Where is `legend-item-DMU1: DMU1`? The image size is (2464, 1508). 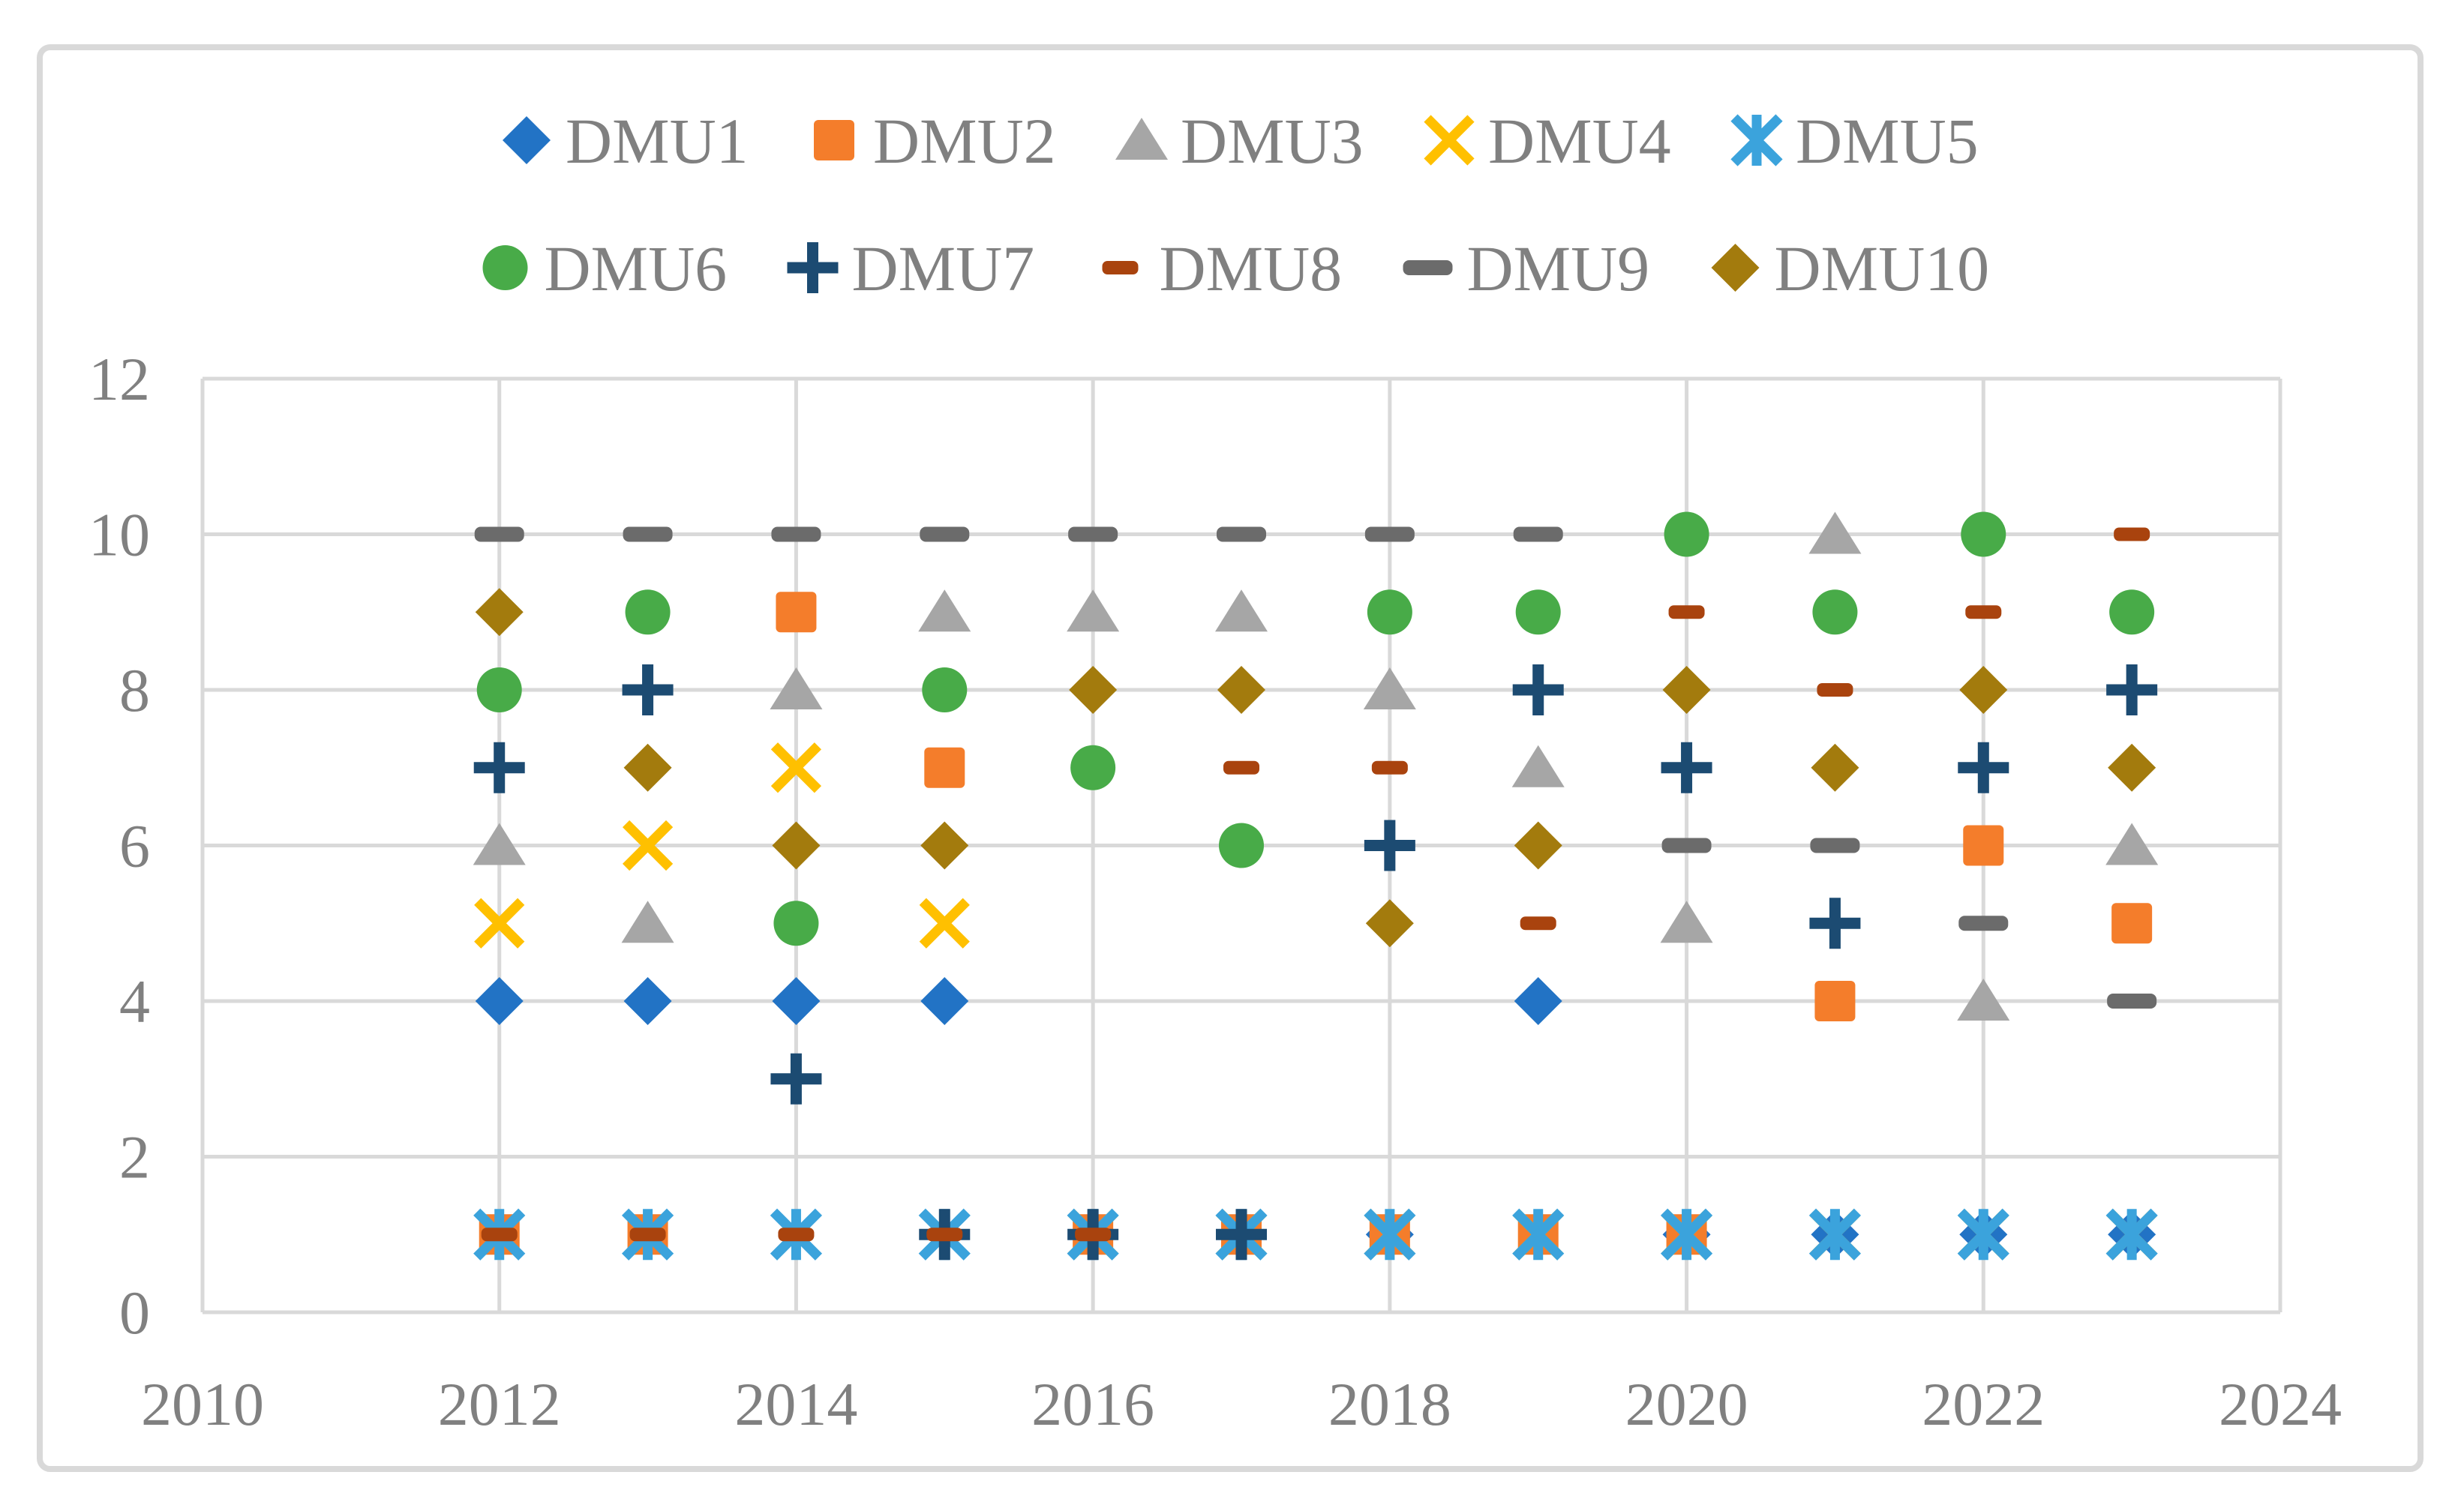
legend-item-DMU1: DMU1 is located at coordinates (626, 141).